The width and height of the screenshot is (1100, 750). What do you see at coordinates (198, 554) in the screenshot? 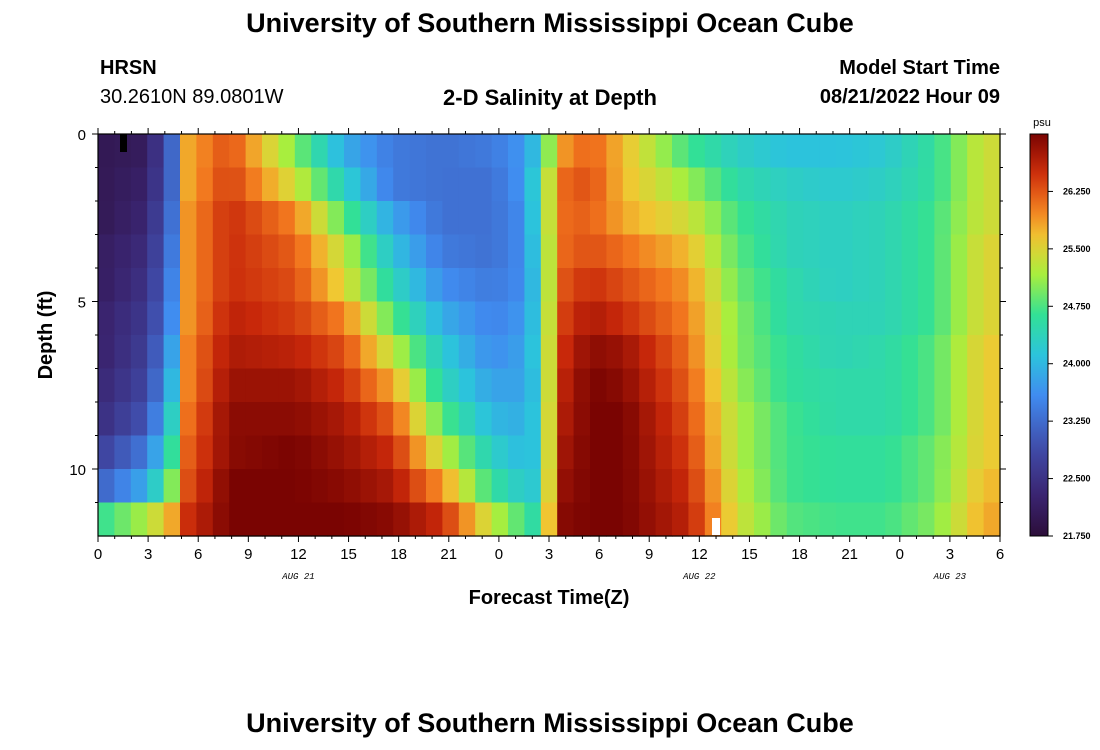
I see `x-tick-label: 6` at bounding box center [198, 554].